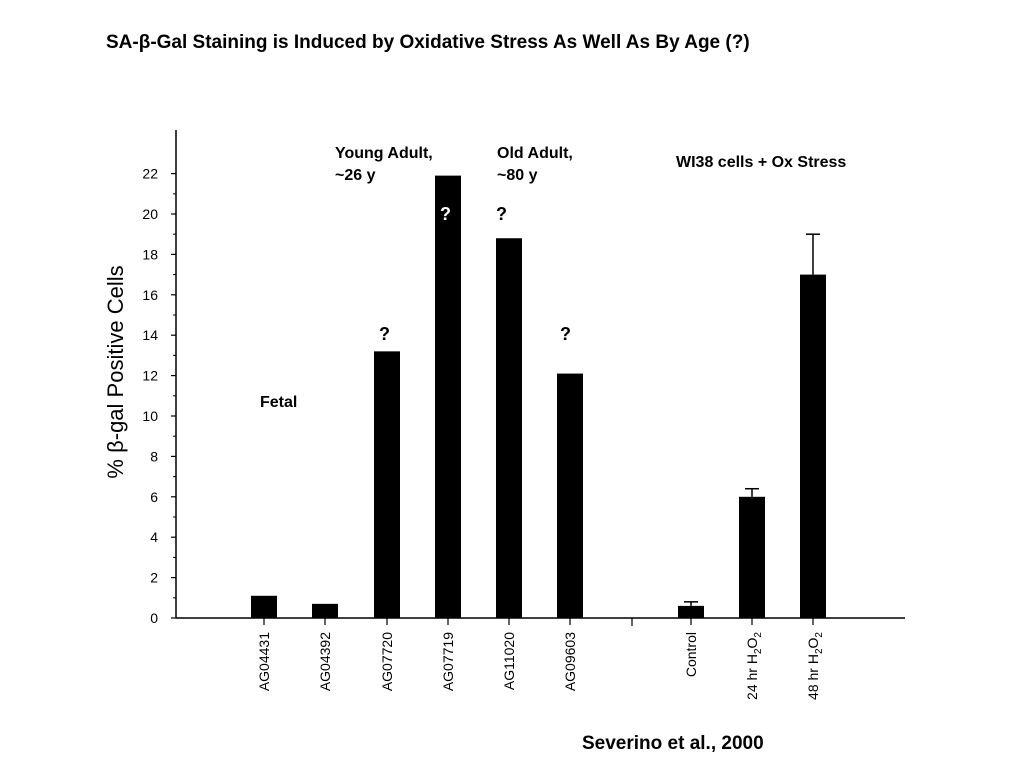  Describe the element at coordinates (570, 495) in the screenshot. I see `bar-ag09603` at that location.